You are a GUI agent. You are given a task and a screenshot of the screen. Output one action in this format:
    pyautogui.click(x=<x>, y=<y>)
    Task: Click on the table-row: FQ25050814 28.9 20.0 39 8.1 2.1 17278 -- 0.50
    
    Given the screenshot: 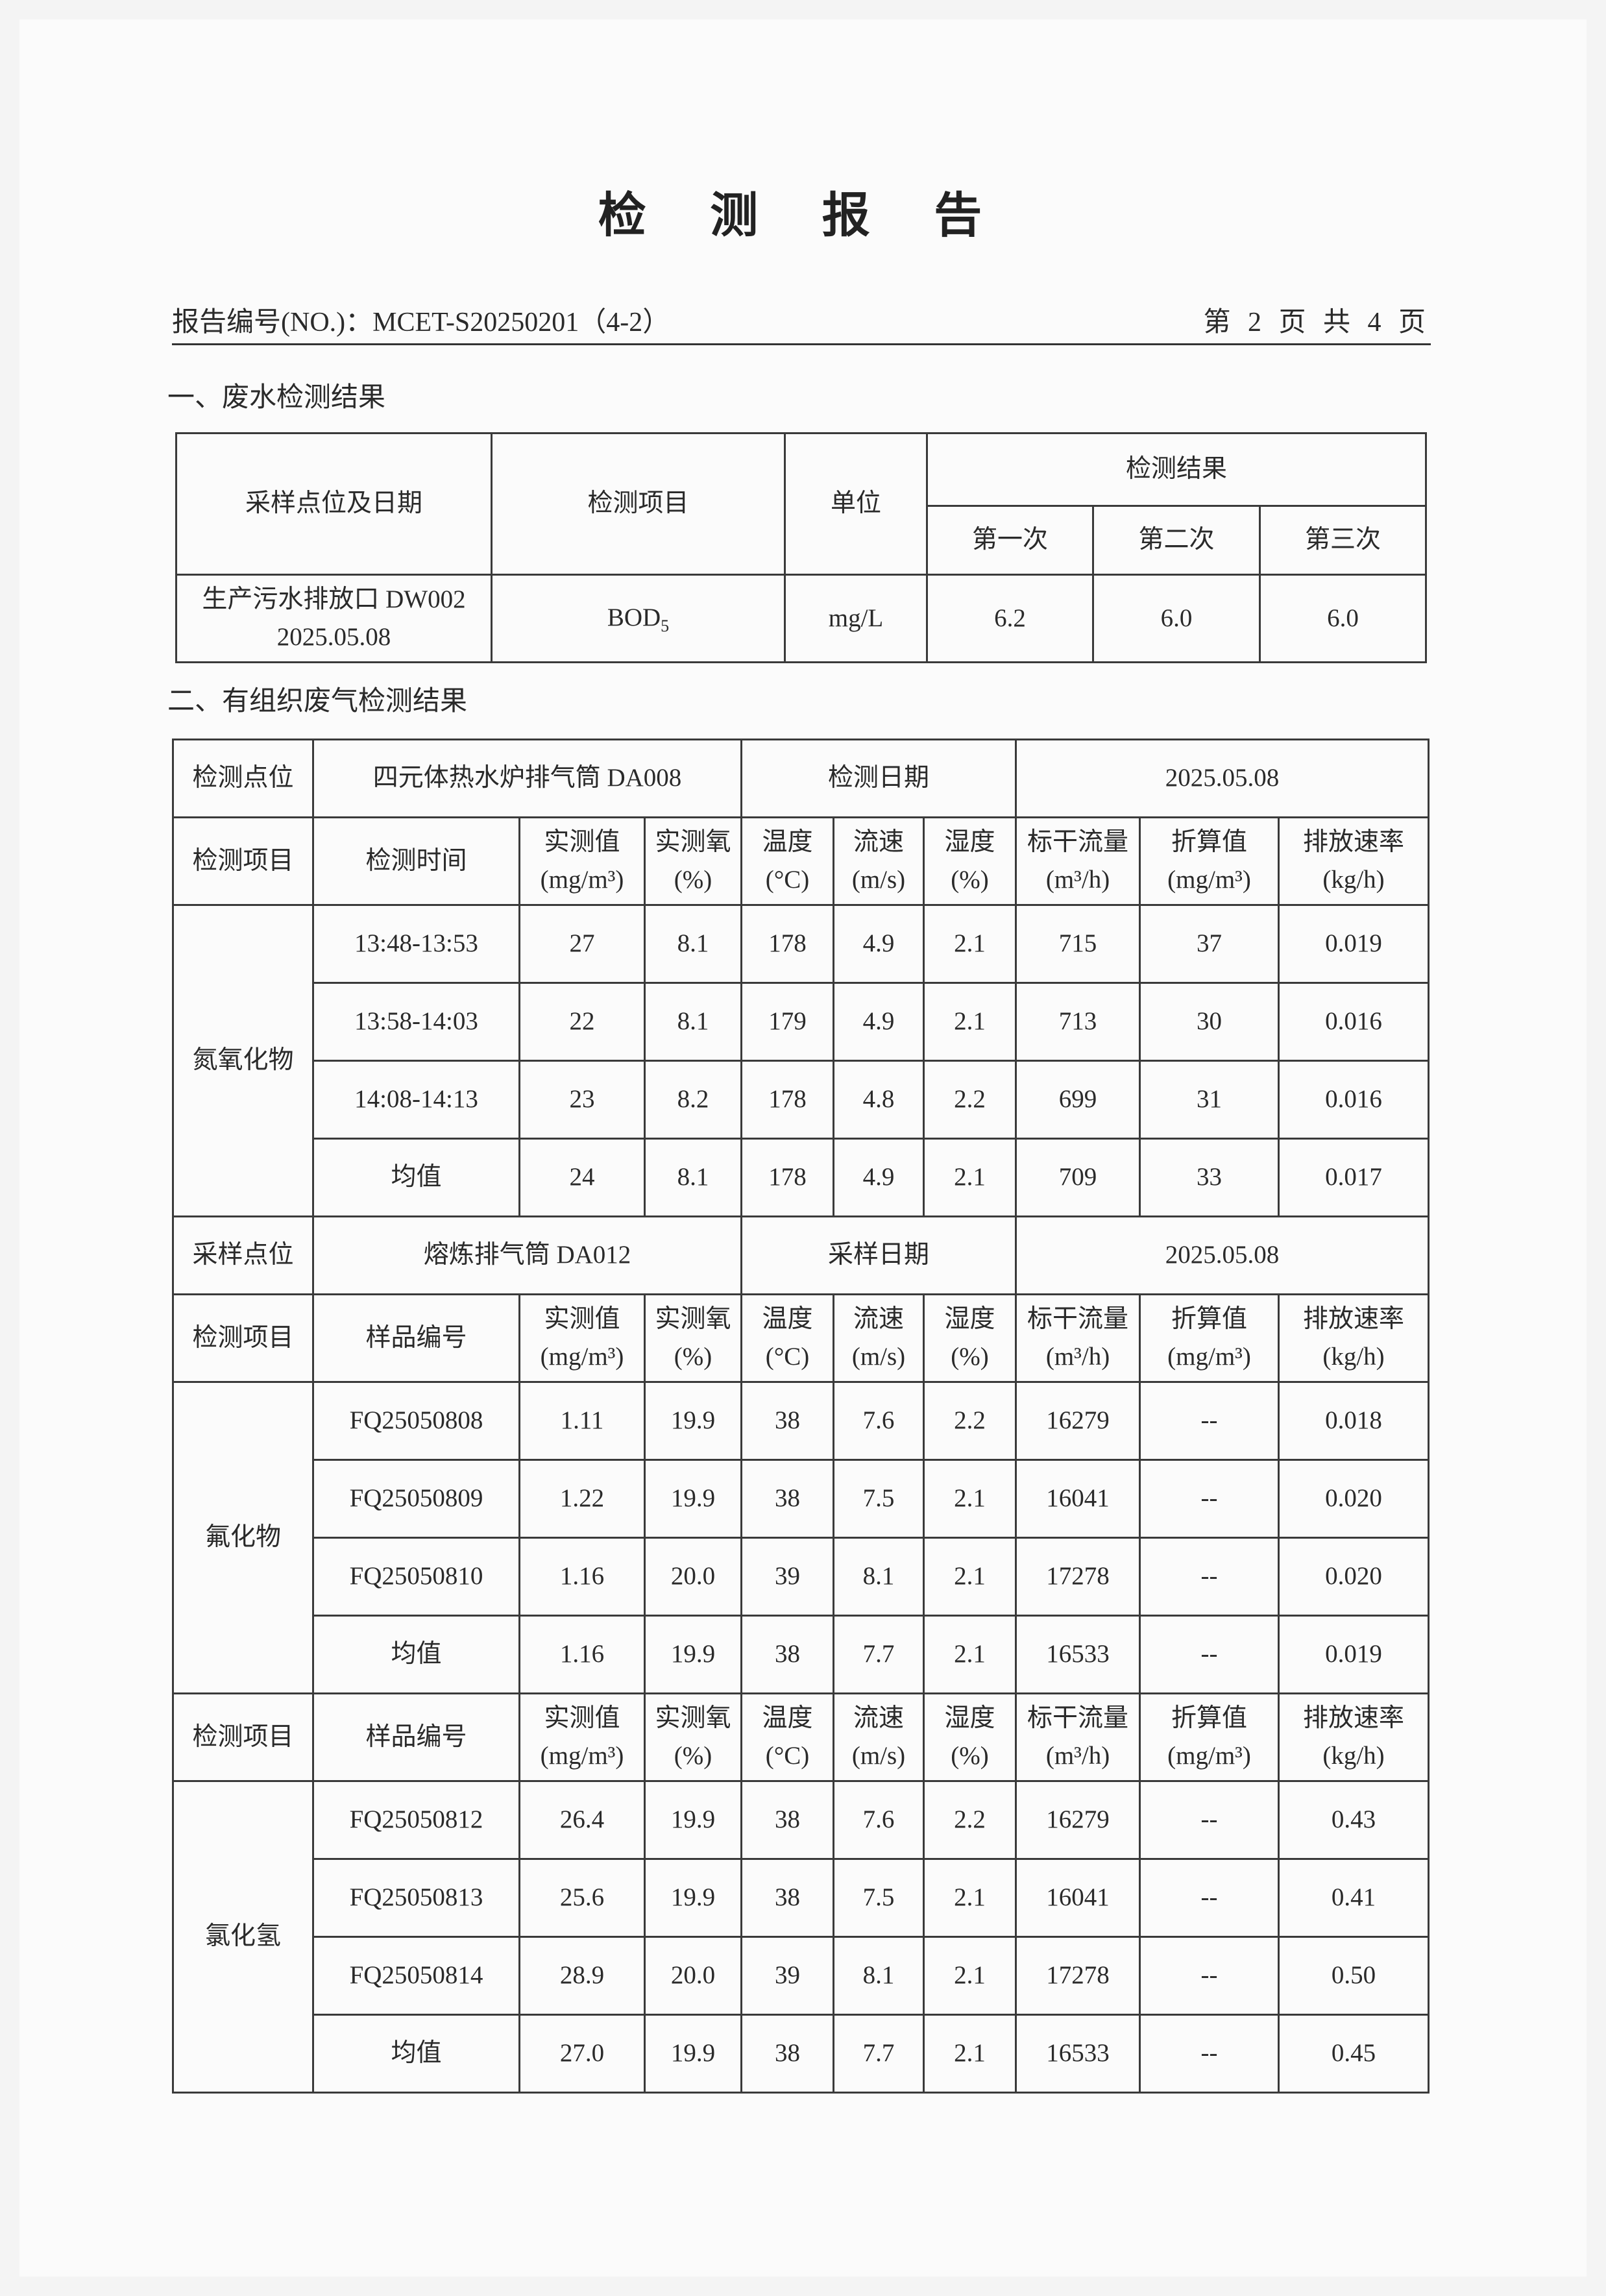 What is the action you would take?
    pyautogui.click(x=801, y=1976)
    